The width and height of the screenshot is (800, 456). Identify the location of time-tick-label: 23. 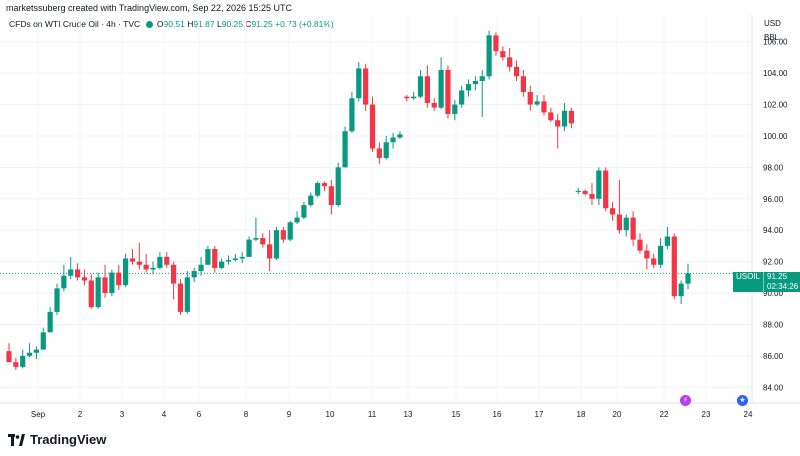
(706, 414).